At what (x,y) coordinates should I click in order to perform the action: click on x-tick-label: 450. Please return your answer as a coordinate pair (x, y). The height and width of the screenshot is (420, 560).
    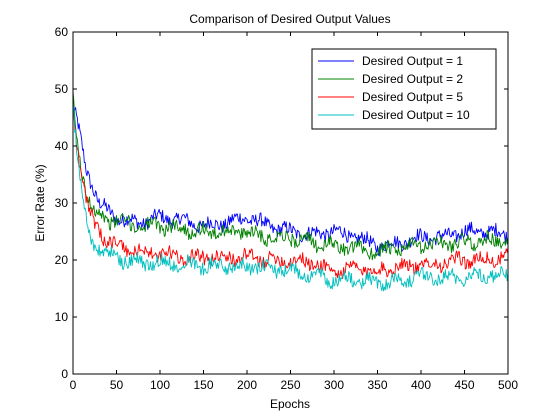
    Looking at the image, I should click on (464, 385).